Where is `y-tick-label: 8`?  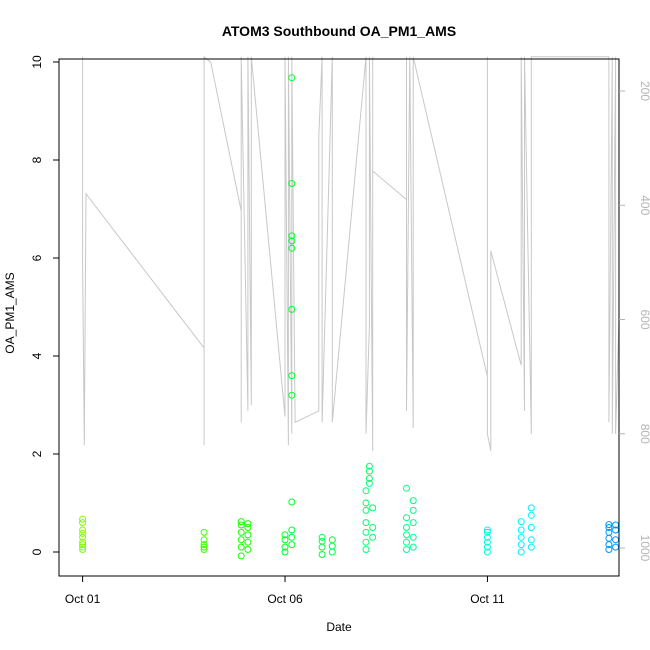 y-tick-label: 8 is located at coordinates (37, 159).